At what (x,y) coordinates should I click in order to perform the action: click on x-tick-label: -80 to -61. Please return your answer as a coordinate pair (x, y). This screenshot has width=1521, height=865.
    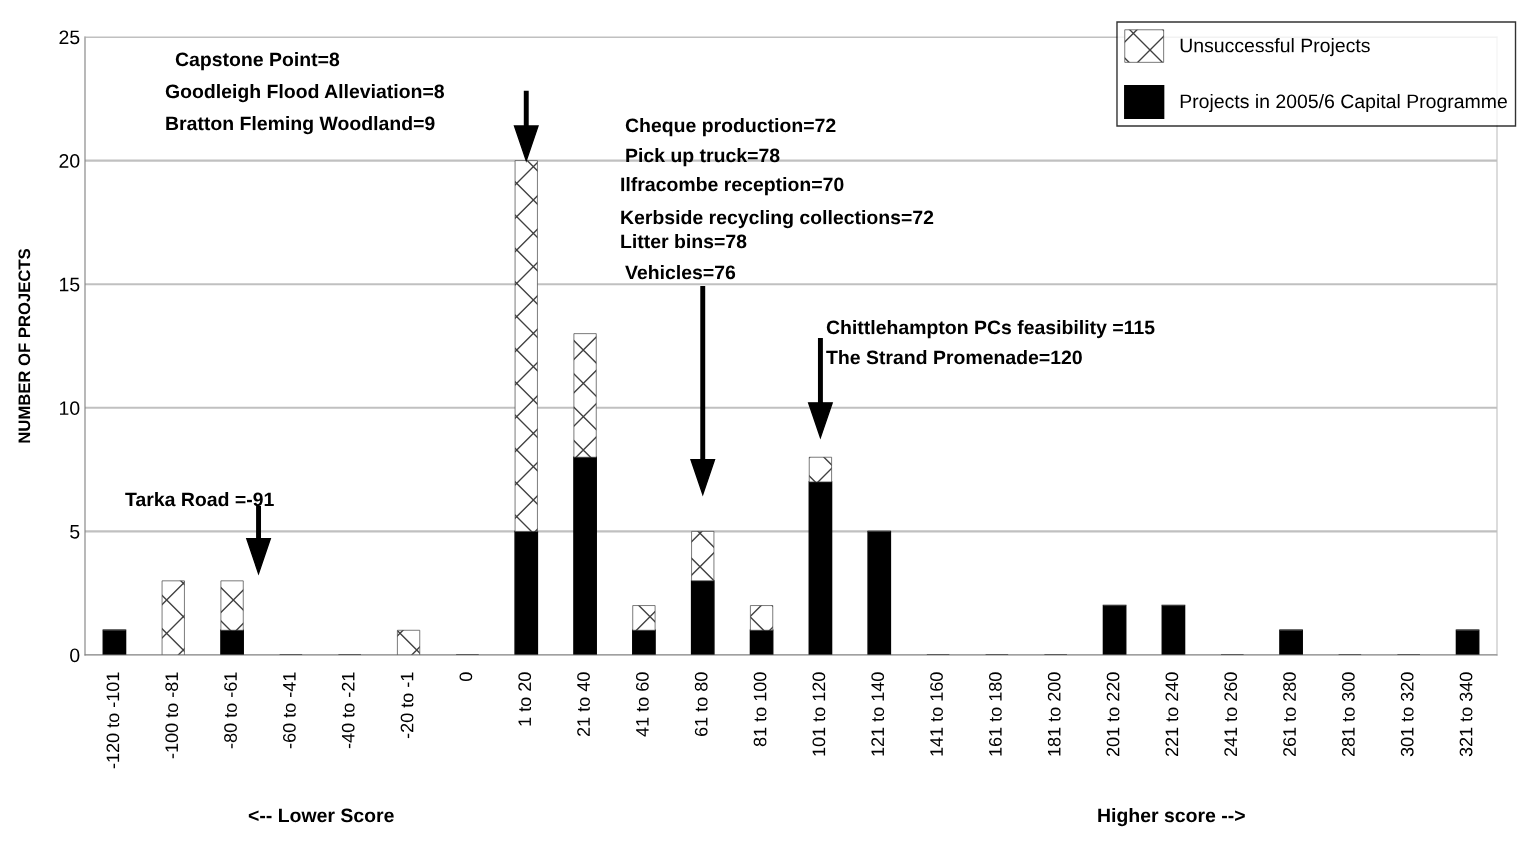
    Looking at the image, I should click on (230, 710).